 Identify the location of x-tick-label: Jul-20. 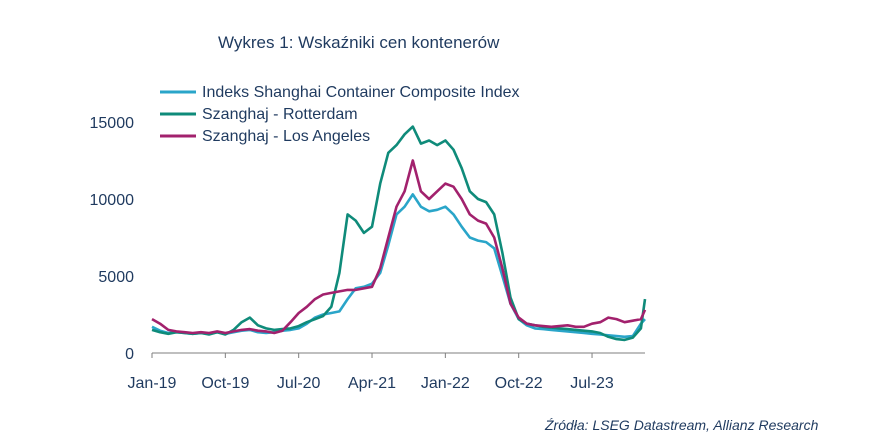
(299, 383).